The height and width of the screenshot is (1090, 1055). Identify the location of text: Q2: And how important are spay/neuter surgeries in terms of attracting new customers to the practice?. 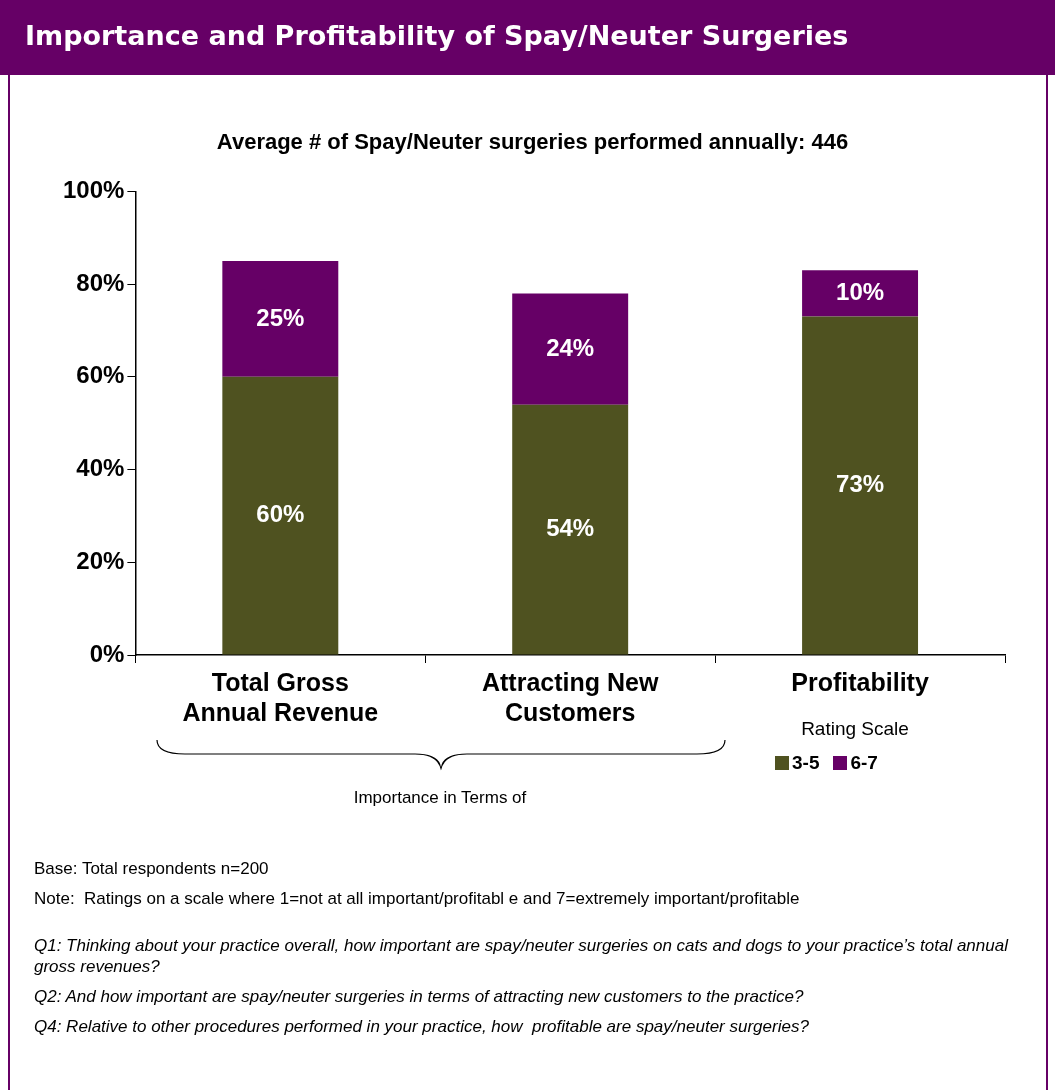
(419, 996).